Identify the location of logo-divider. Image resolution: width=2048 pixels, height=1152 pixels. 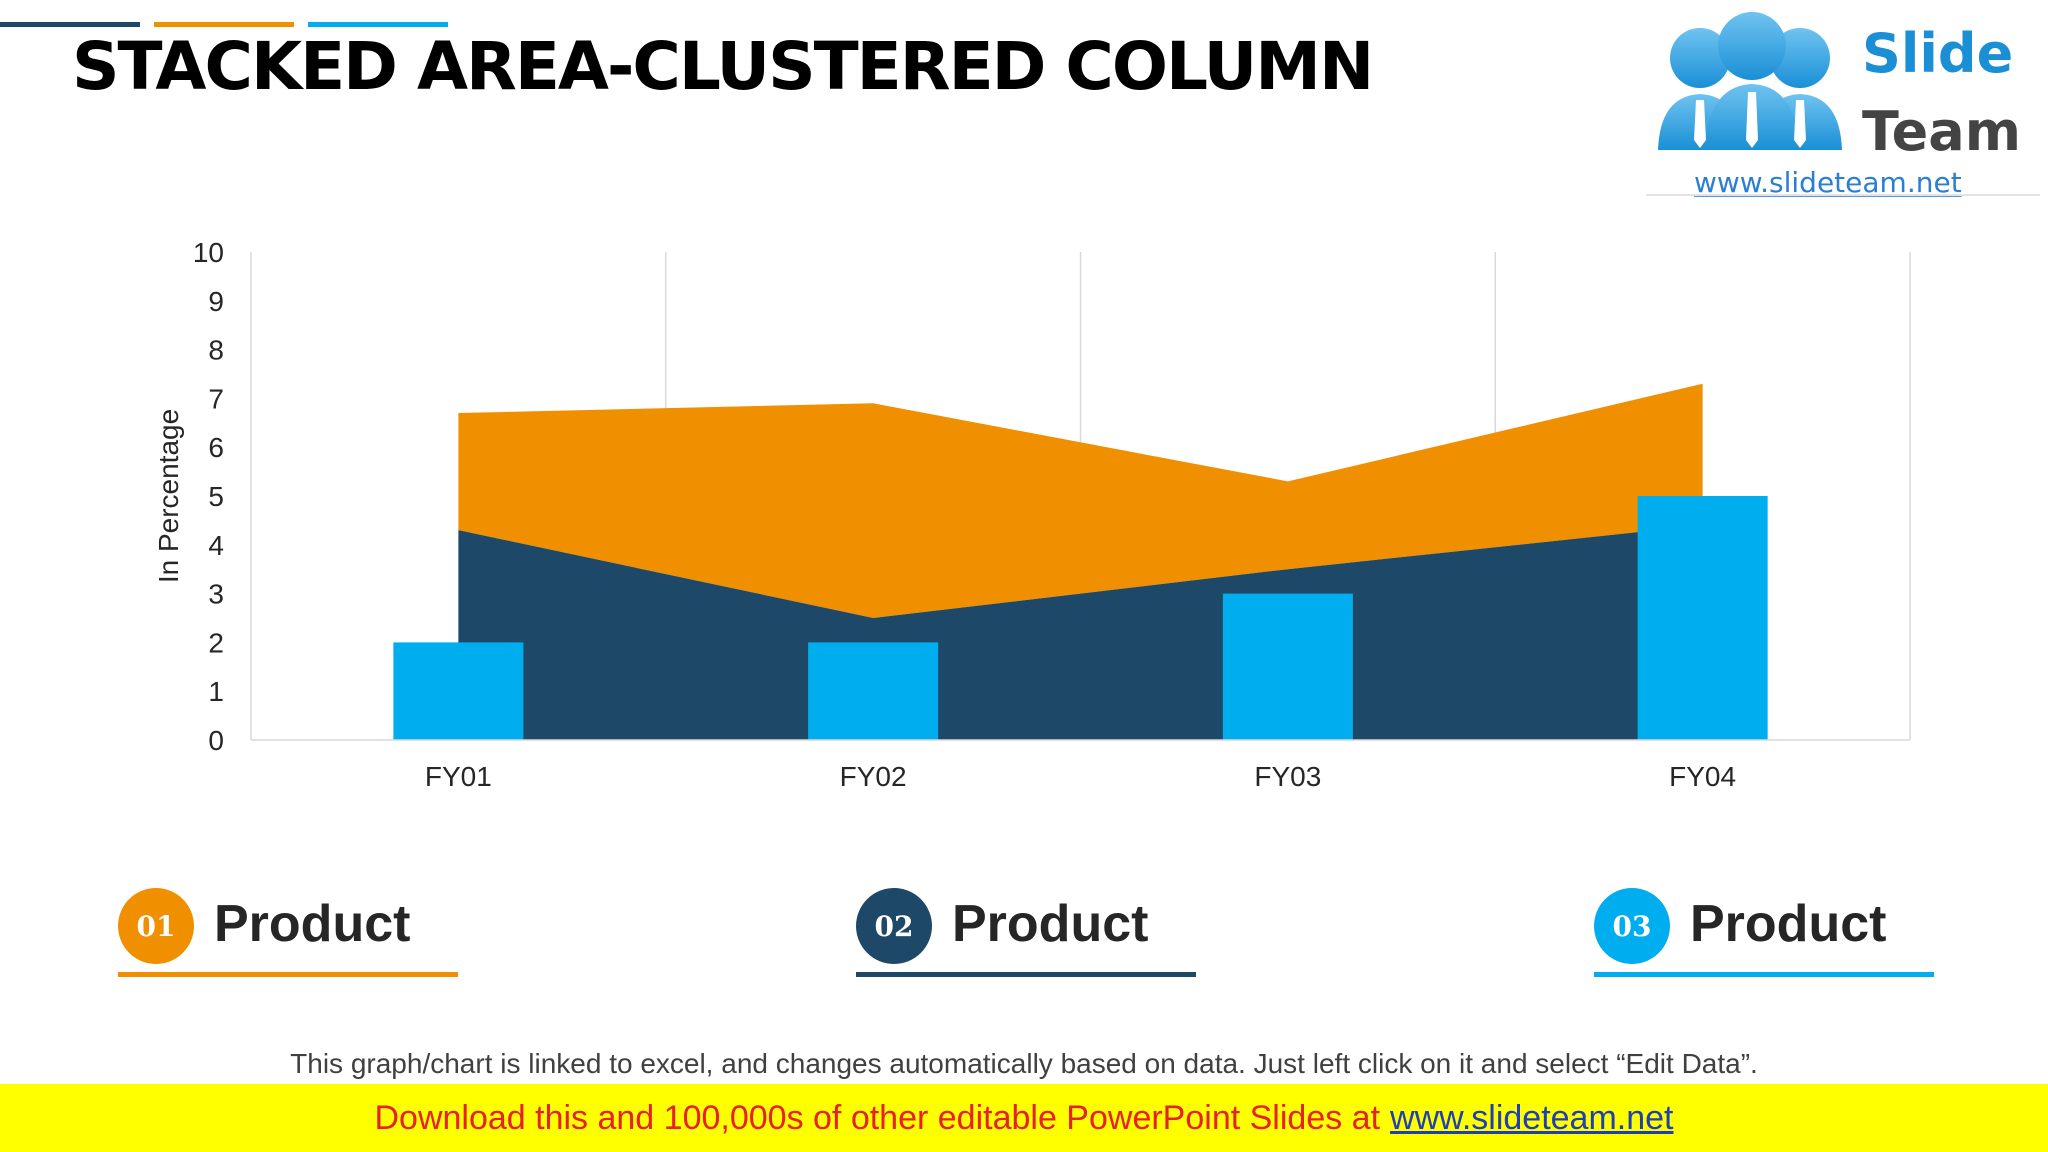
(1843, 195).